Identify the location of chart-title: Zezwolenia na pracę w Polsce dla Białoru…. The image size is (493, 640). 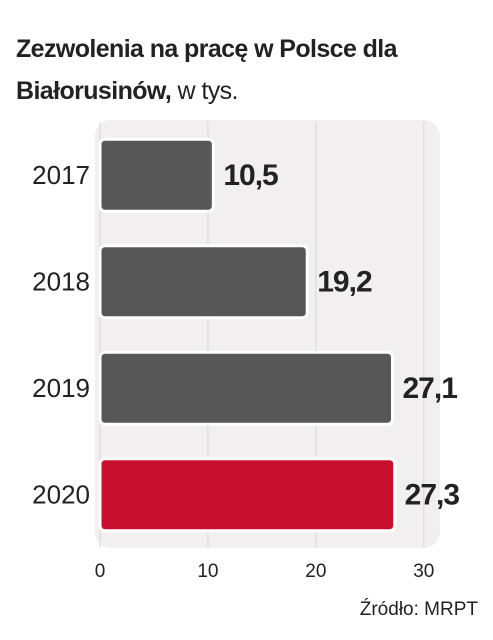
(207, 70).